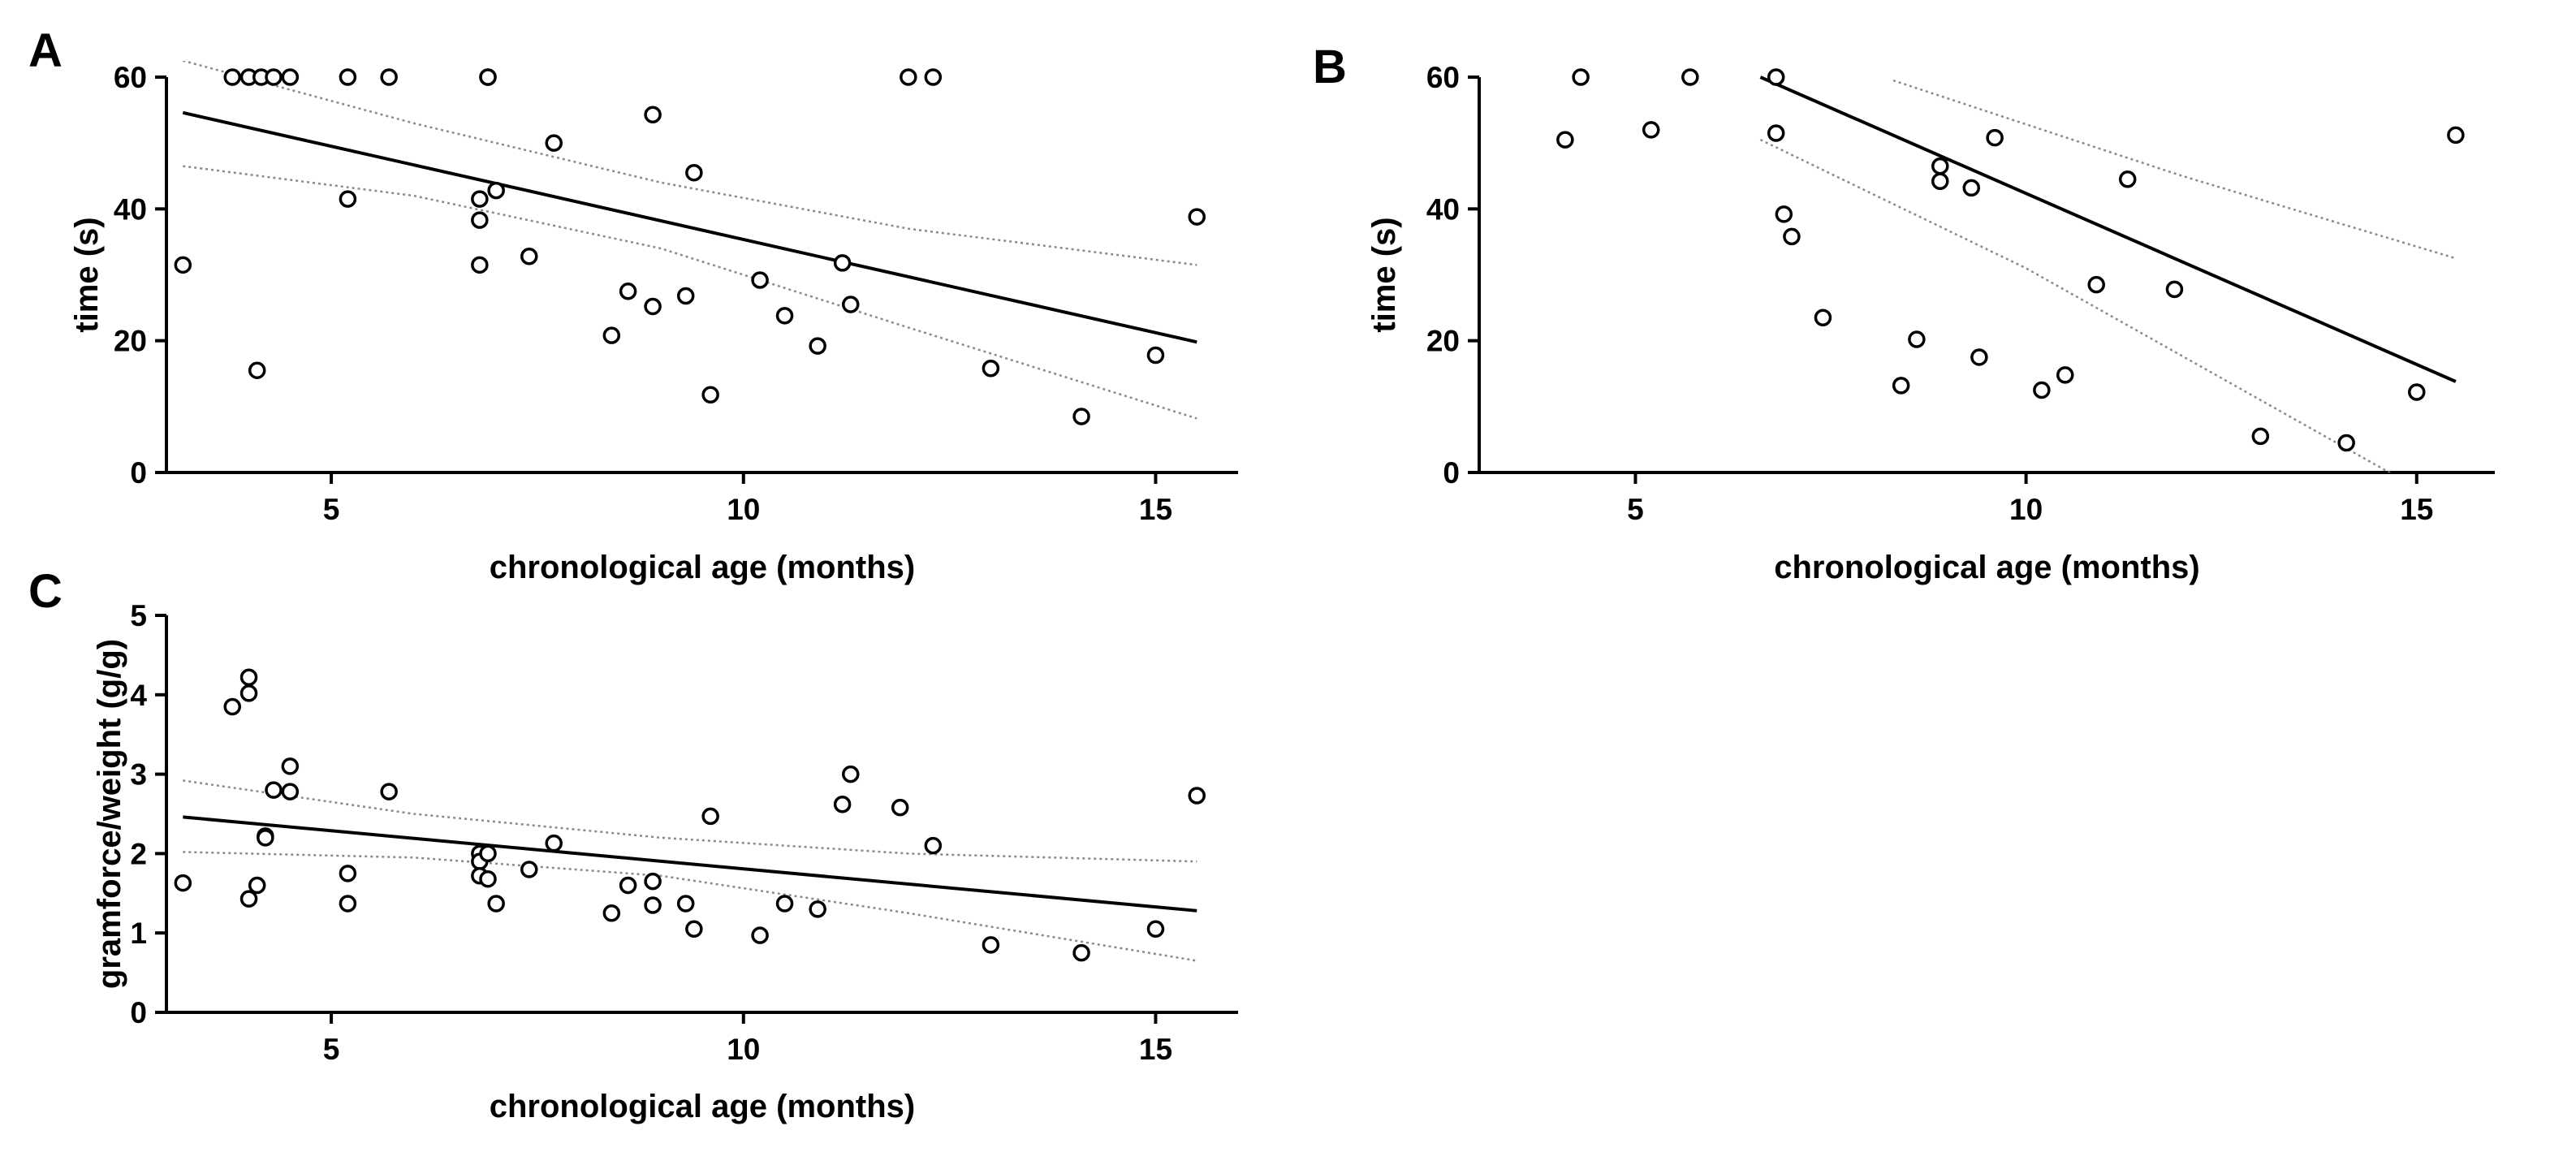  Describe the element at coordinates (1986, 567) in the screenshot. I see `panel-b-x-axis-title: chronological age (months)` at that location.